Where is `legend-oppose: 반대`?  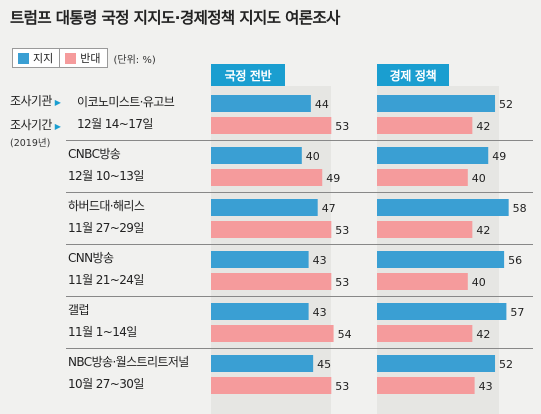
legend-oppose: 반대 is located at coordinates (84, 58).